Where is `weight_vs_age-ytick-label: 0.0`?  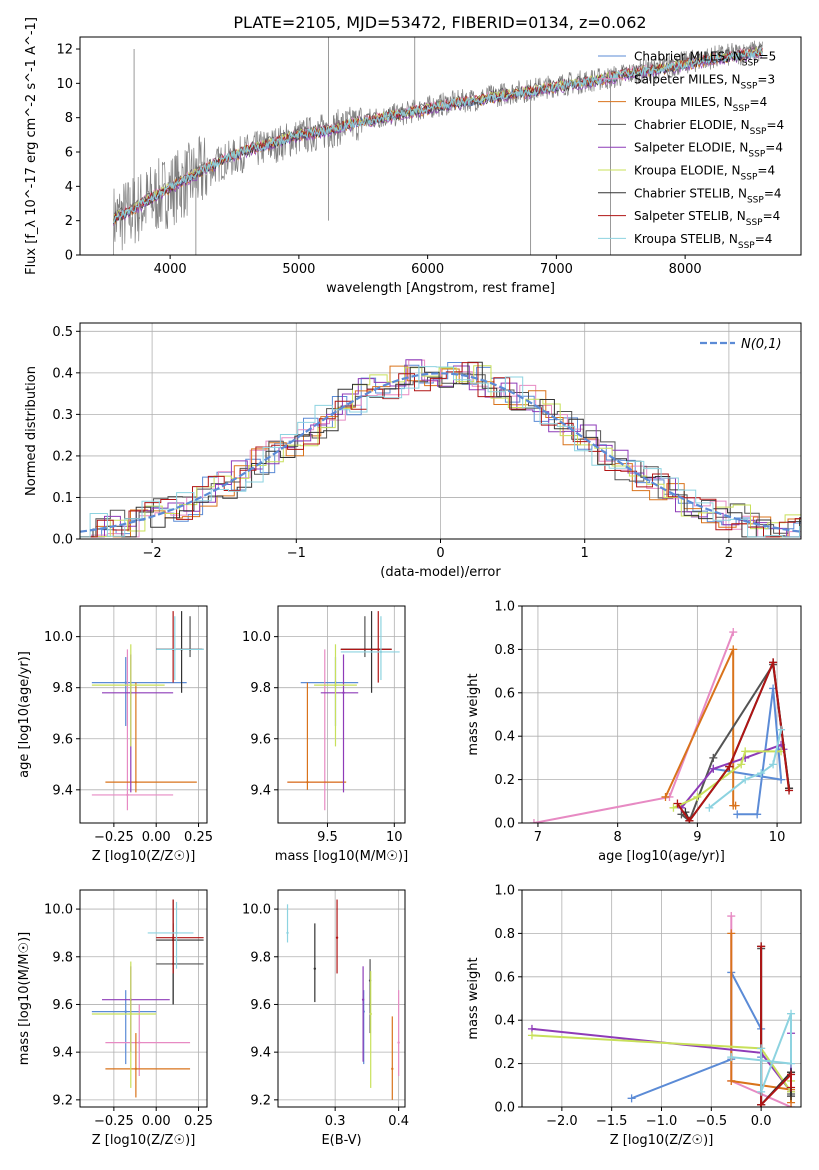 weight_vs_age-ytick-label: 0.0 is located at coordinates (504, 824).